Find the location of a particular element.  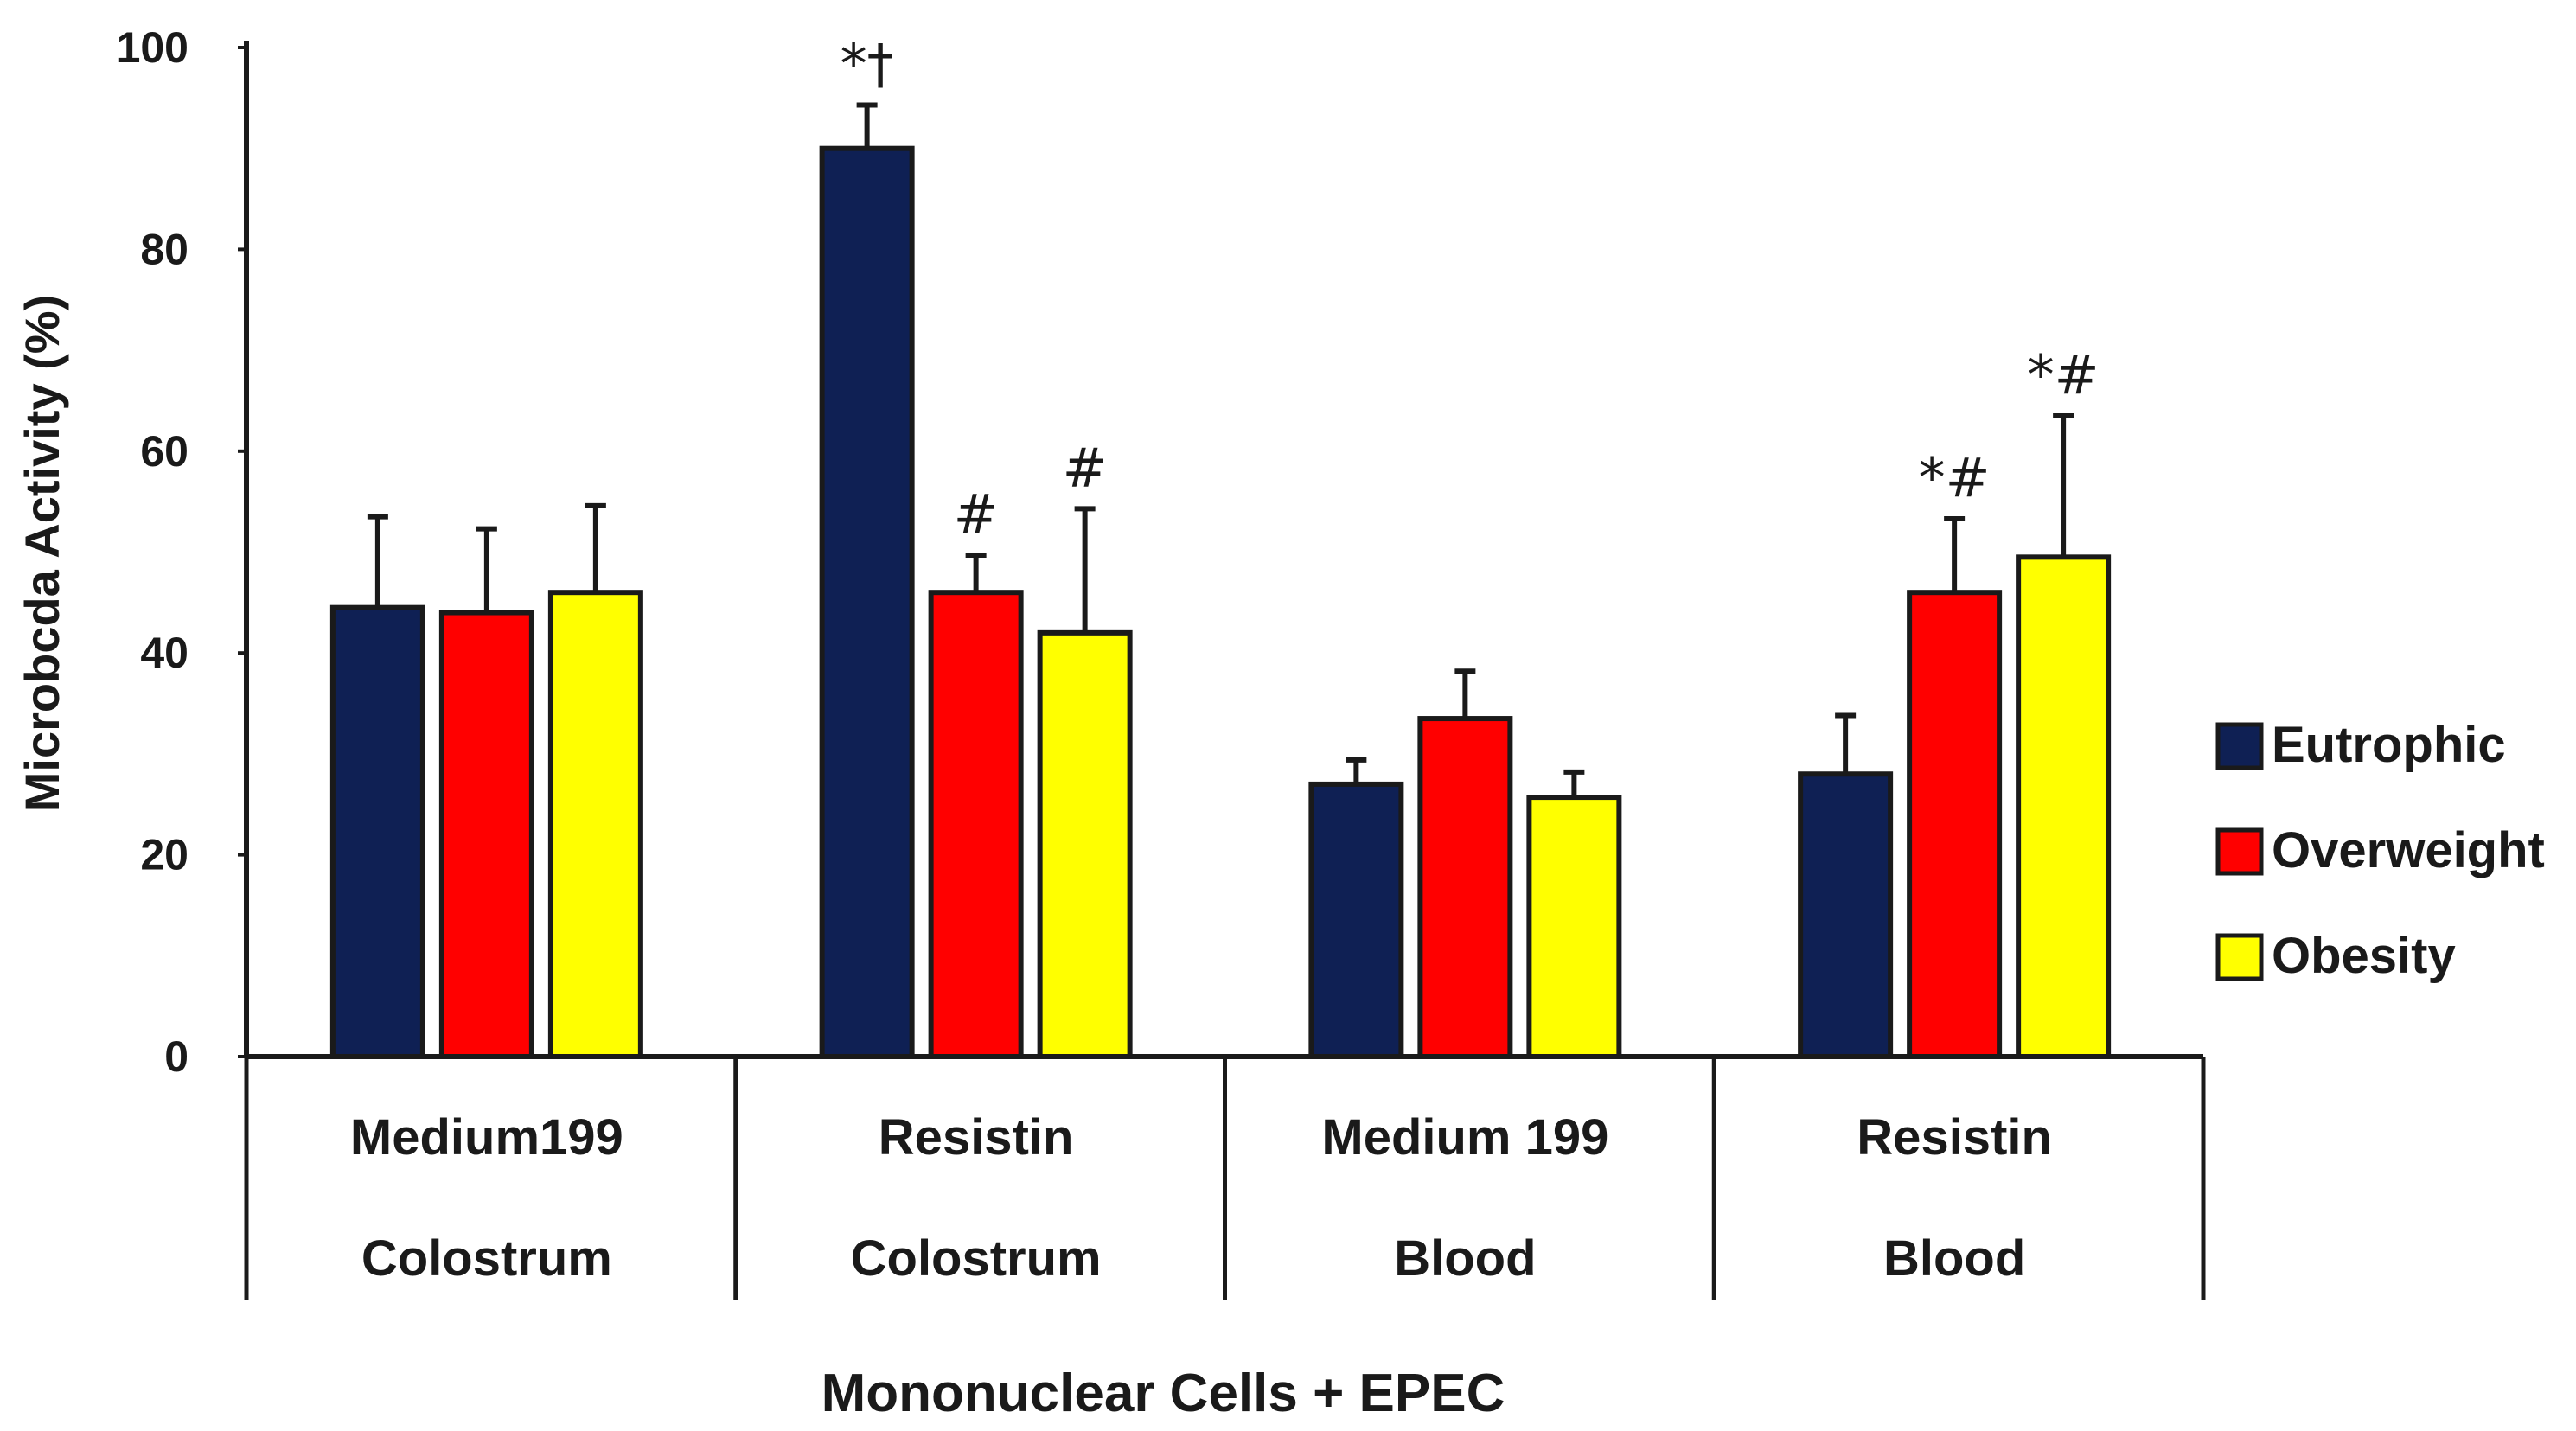

legend-swatch-overweight is located at coordinates (2240, 851).